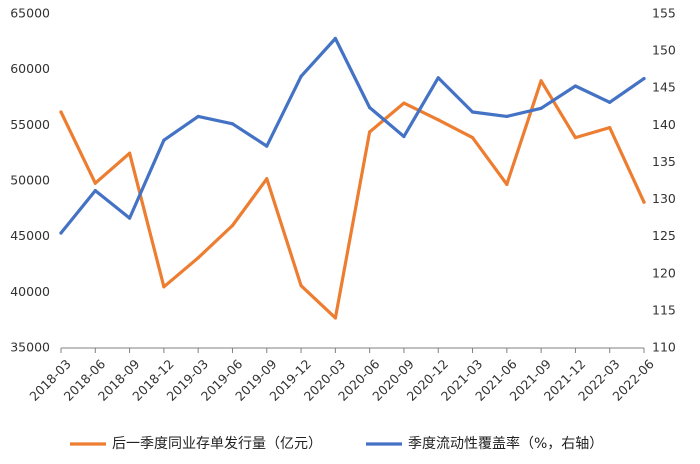 This screenshot has width=700, height=464. I want to click on y-left-tick-label: 45000, so click(30, 235).